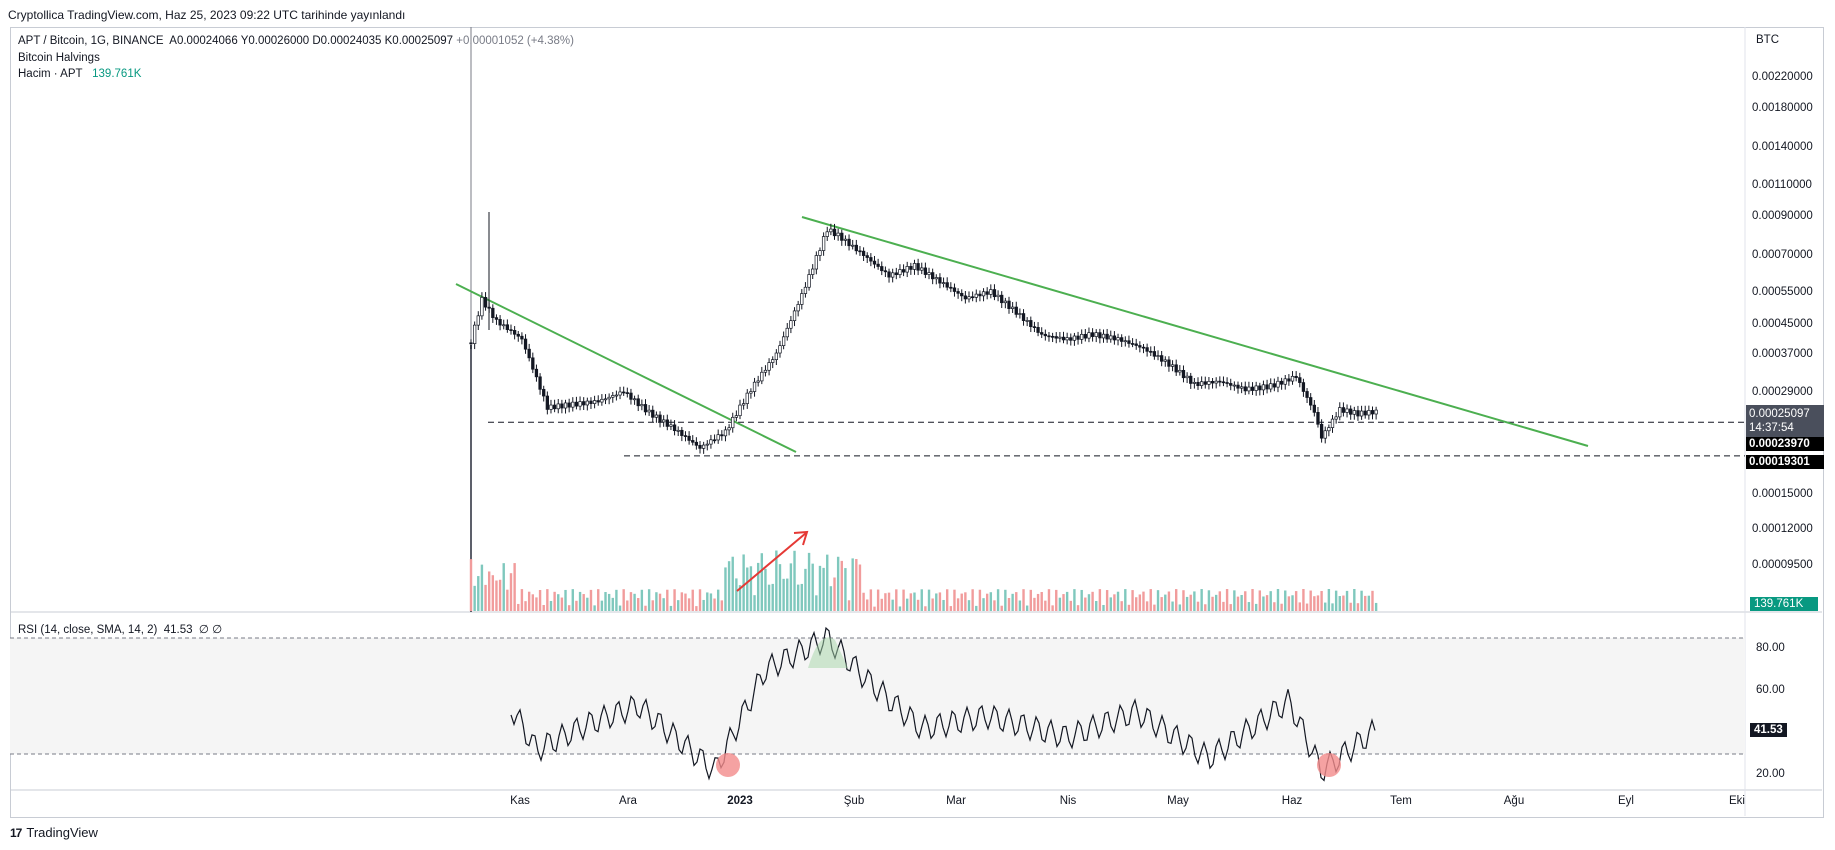 The image size is (1835, 850). What do you see at coordinates (1782, 391) in the screenshot?
I see `price-tick: 0.00029000` at bounding box center [1782, 391].